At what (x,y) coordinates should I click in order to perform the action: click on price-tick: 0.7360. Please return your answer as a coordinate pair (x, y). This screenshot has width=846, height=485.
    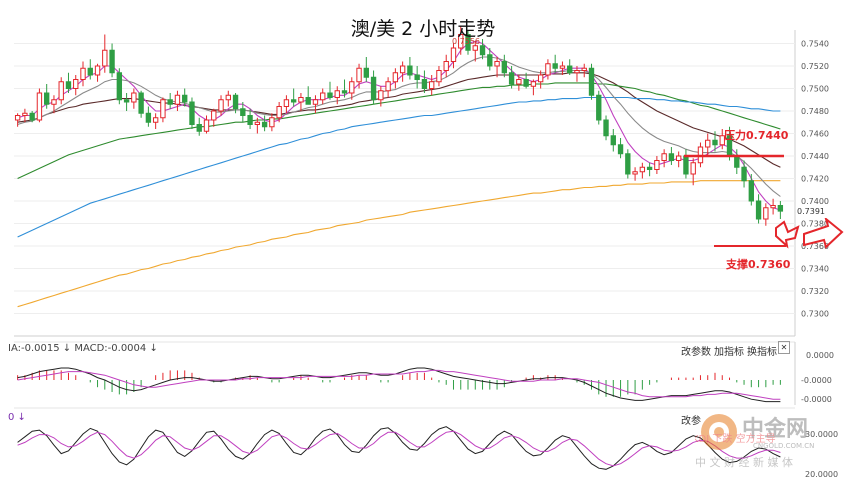
    Looking at the image, I should click on (815, 246).